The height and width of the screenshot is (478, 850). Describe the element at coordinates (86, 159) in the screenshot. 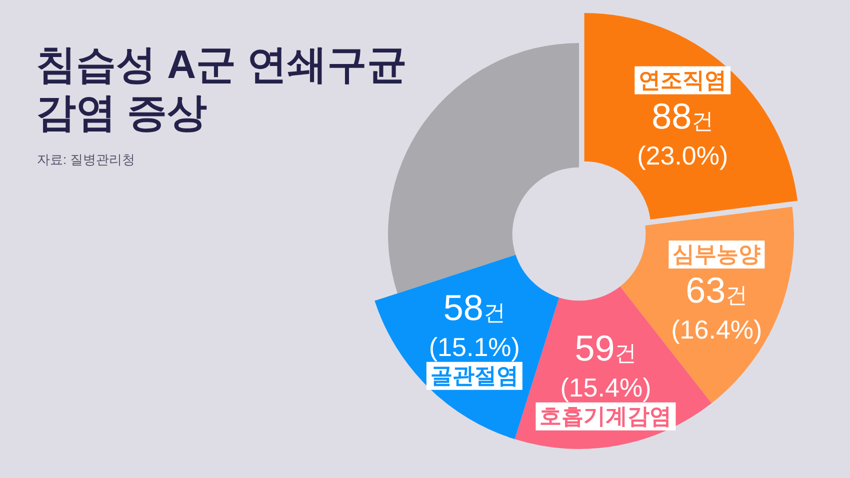

I see `text: 자료: 질병관리청` at that location.